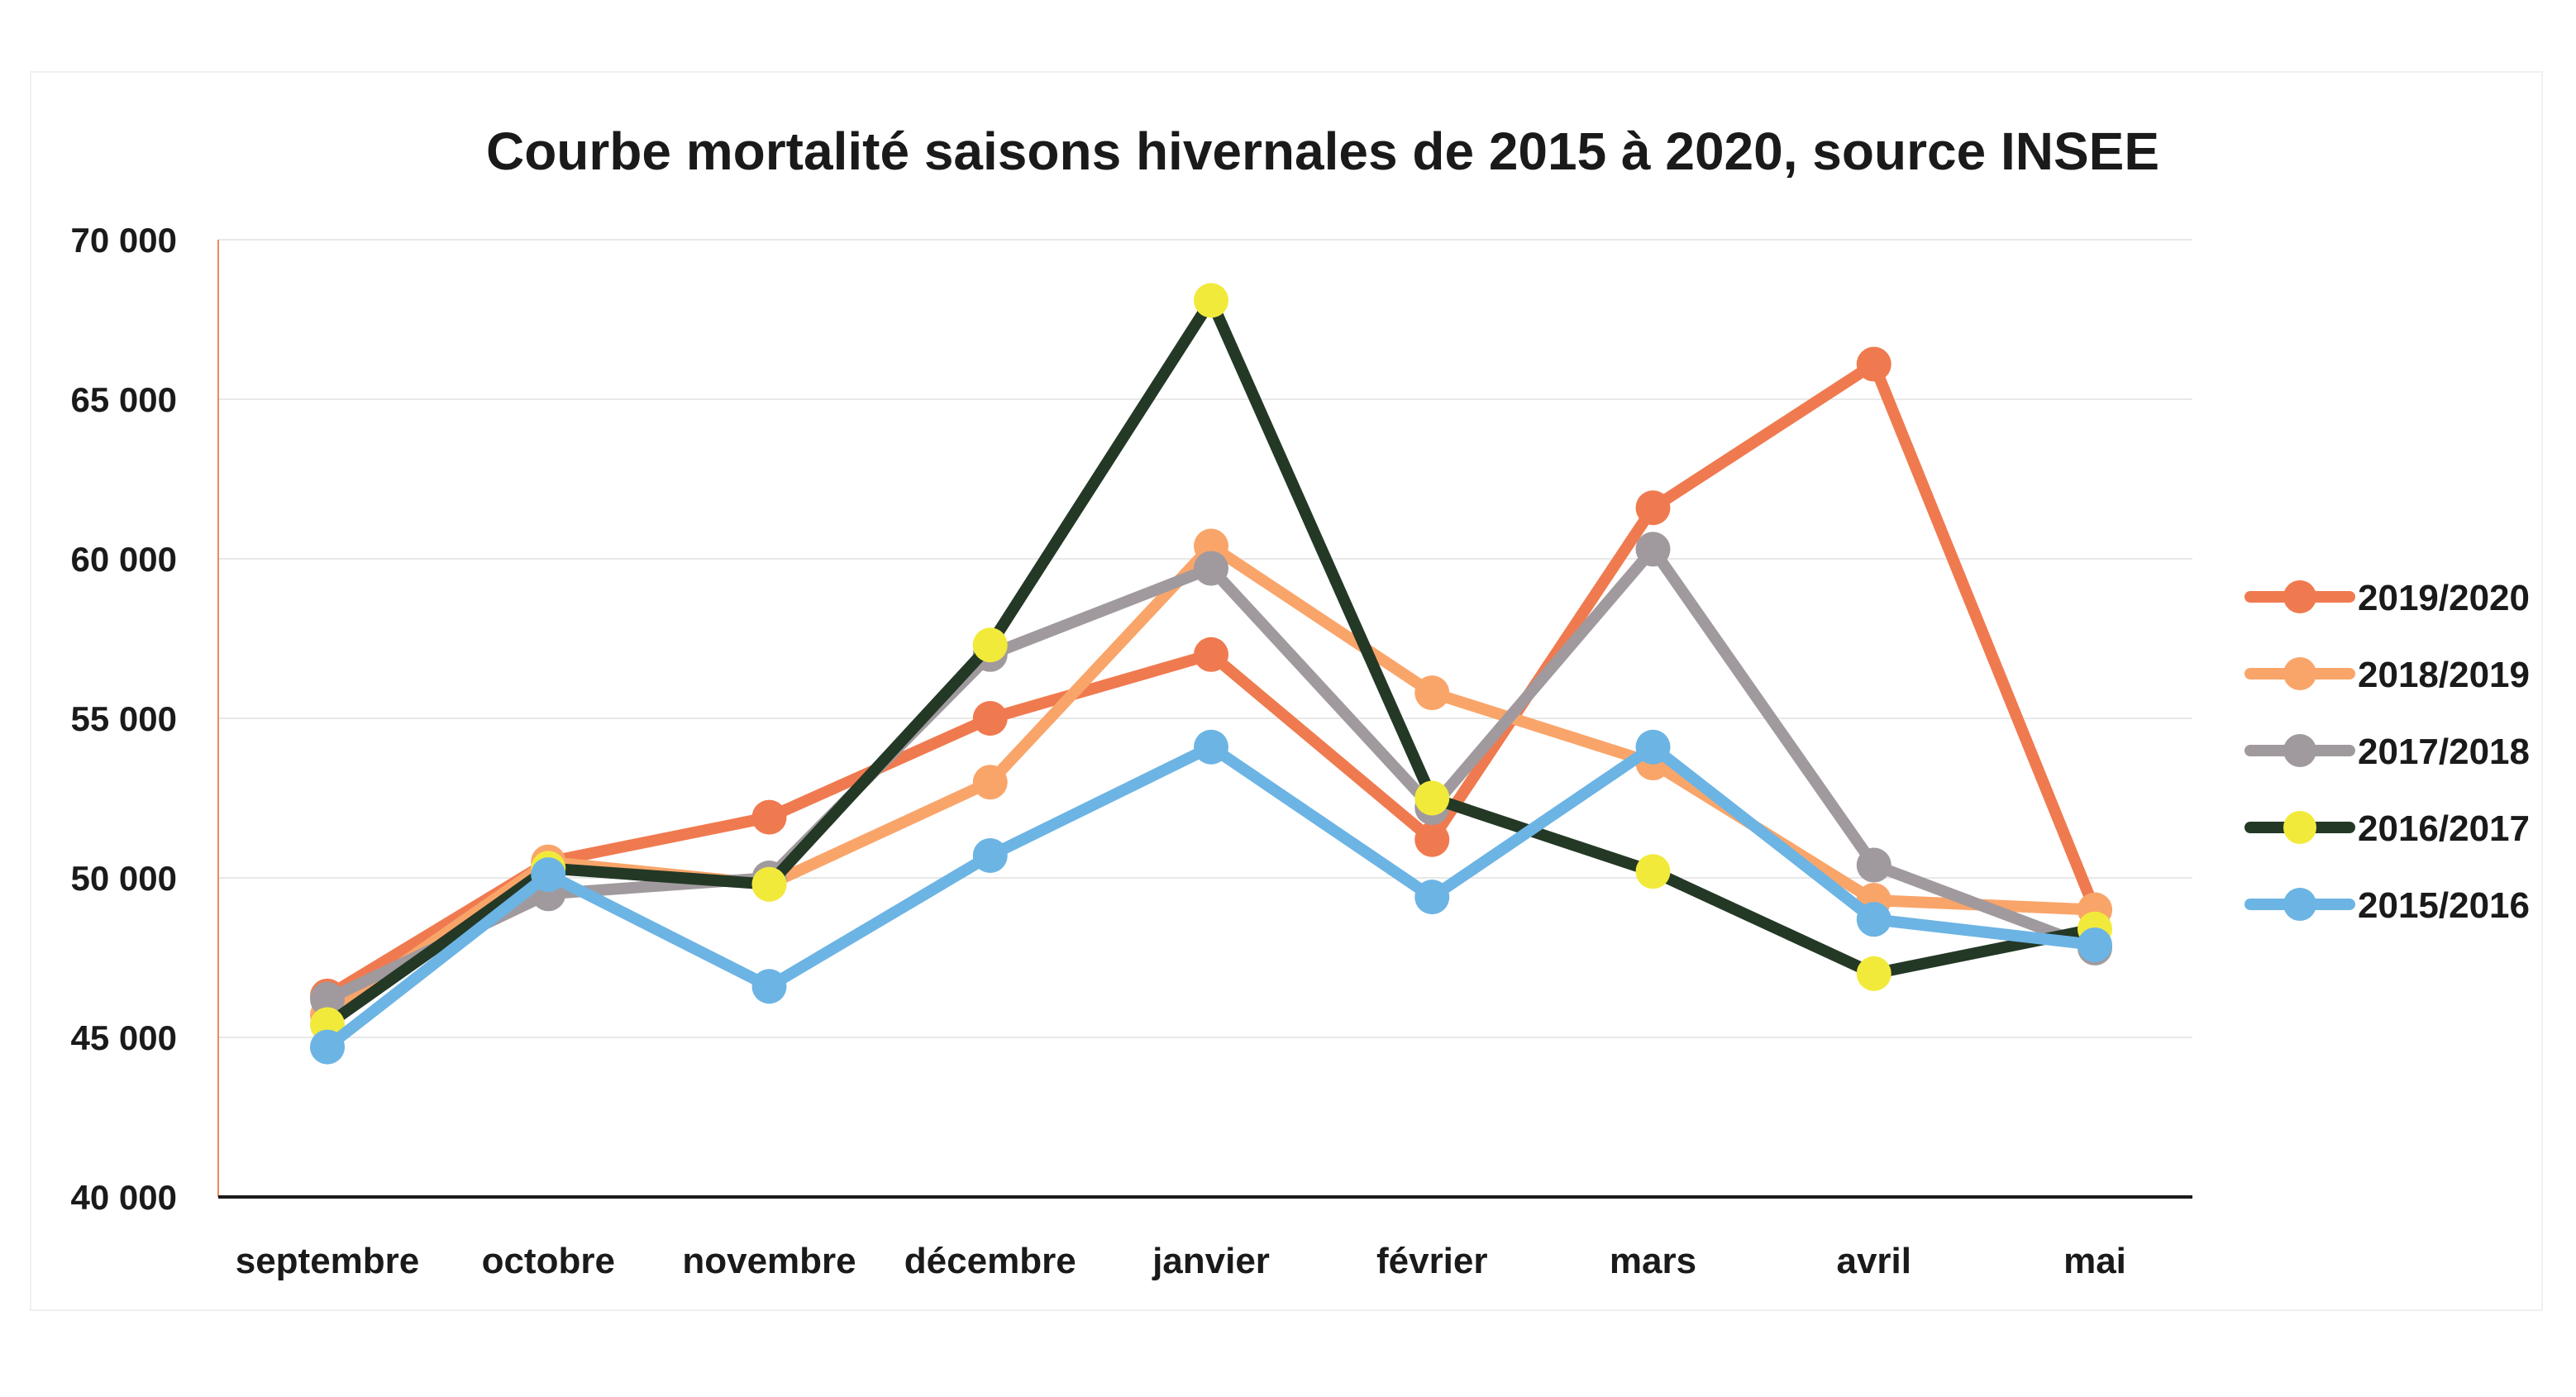 This screenshot has height=1397, width=2576. What do you see at coordinates (1432, 1261) in the screenshot?
I see `x-tick-label: février` at bounding box center [1432, 1261].